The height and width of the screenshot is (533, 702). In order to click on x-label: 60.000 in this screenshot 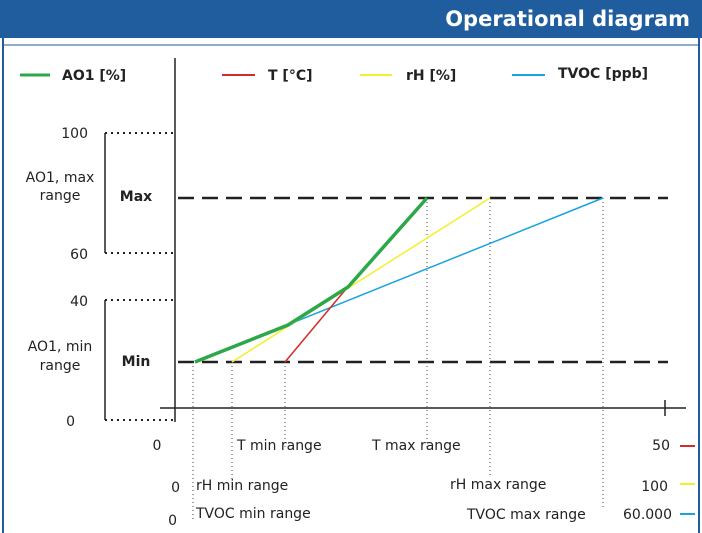, I will do `click(647, 515)`.